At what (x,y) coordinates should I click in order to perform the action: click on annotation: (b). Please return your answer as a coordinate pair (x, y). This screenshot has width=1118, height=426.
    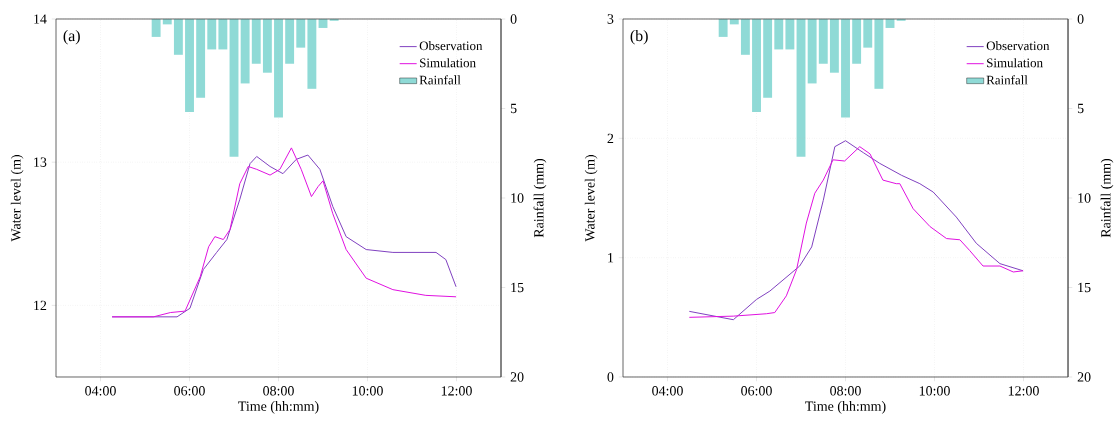
    Looking at the image, I should click on (639, 37).